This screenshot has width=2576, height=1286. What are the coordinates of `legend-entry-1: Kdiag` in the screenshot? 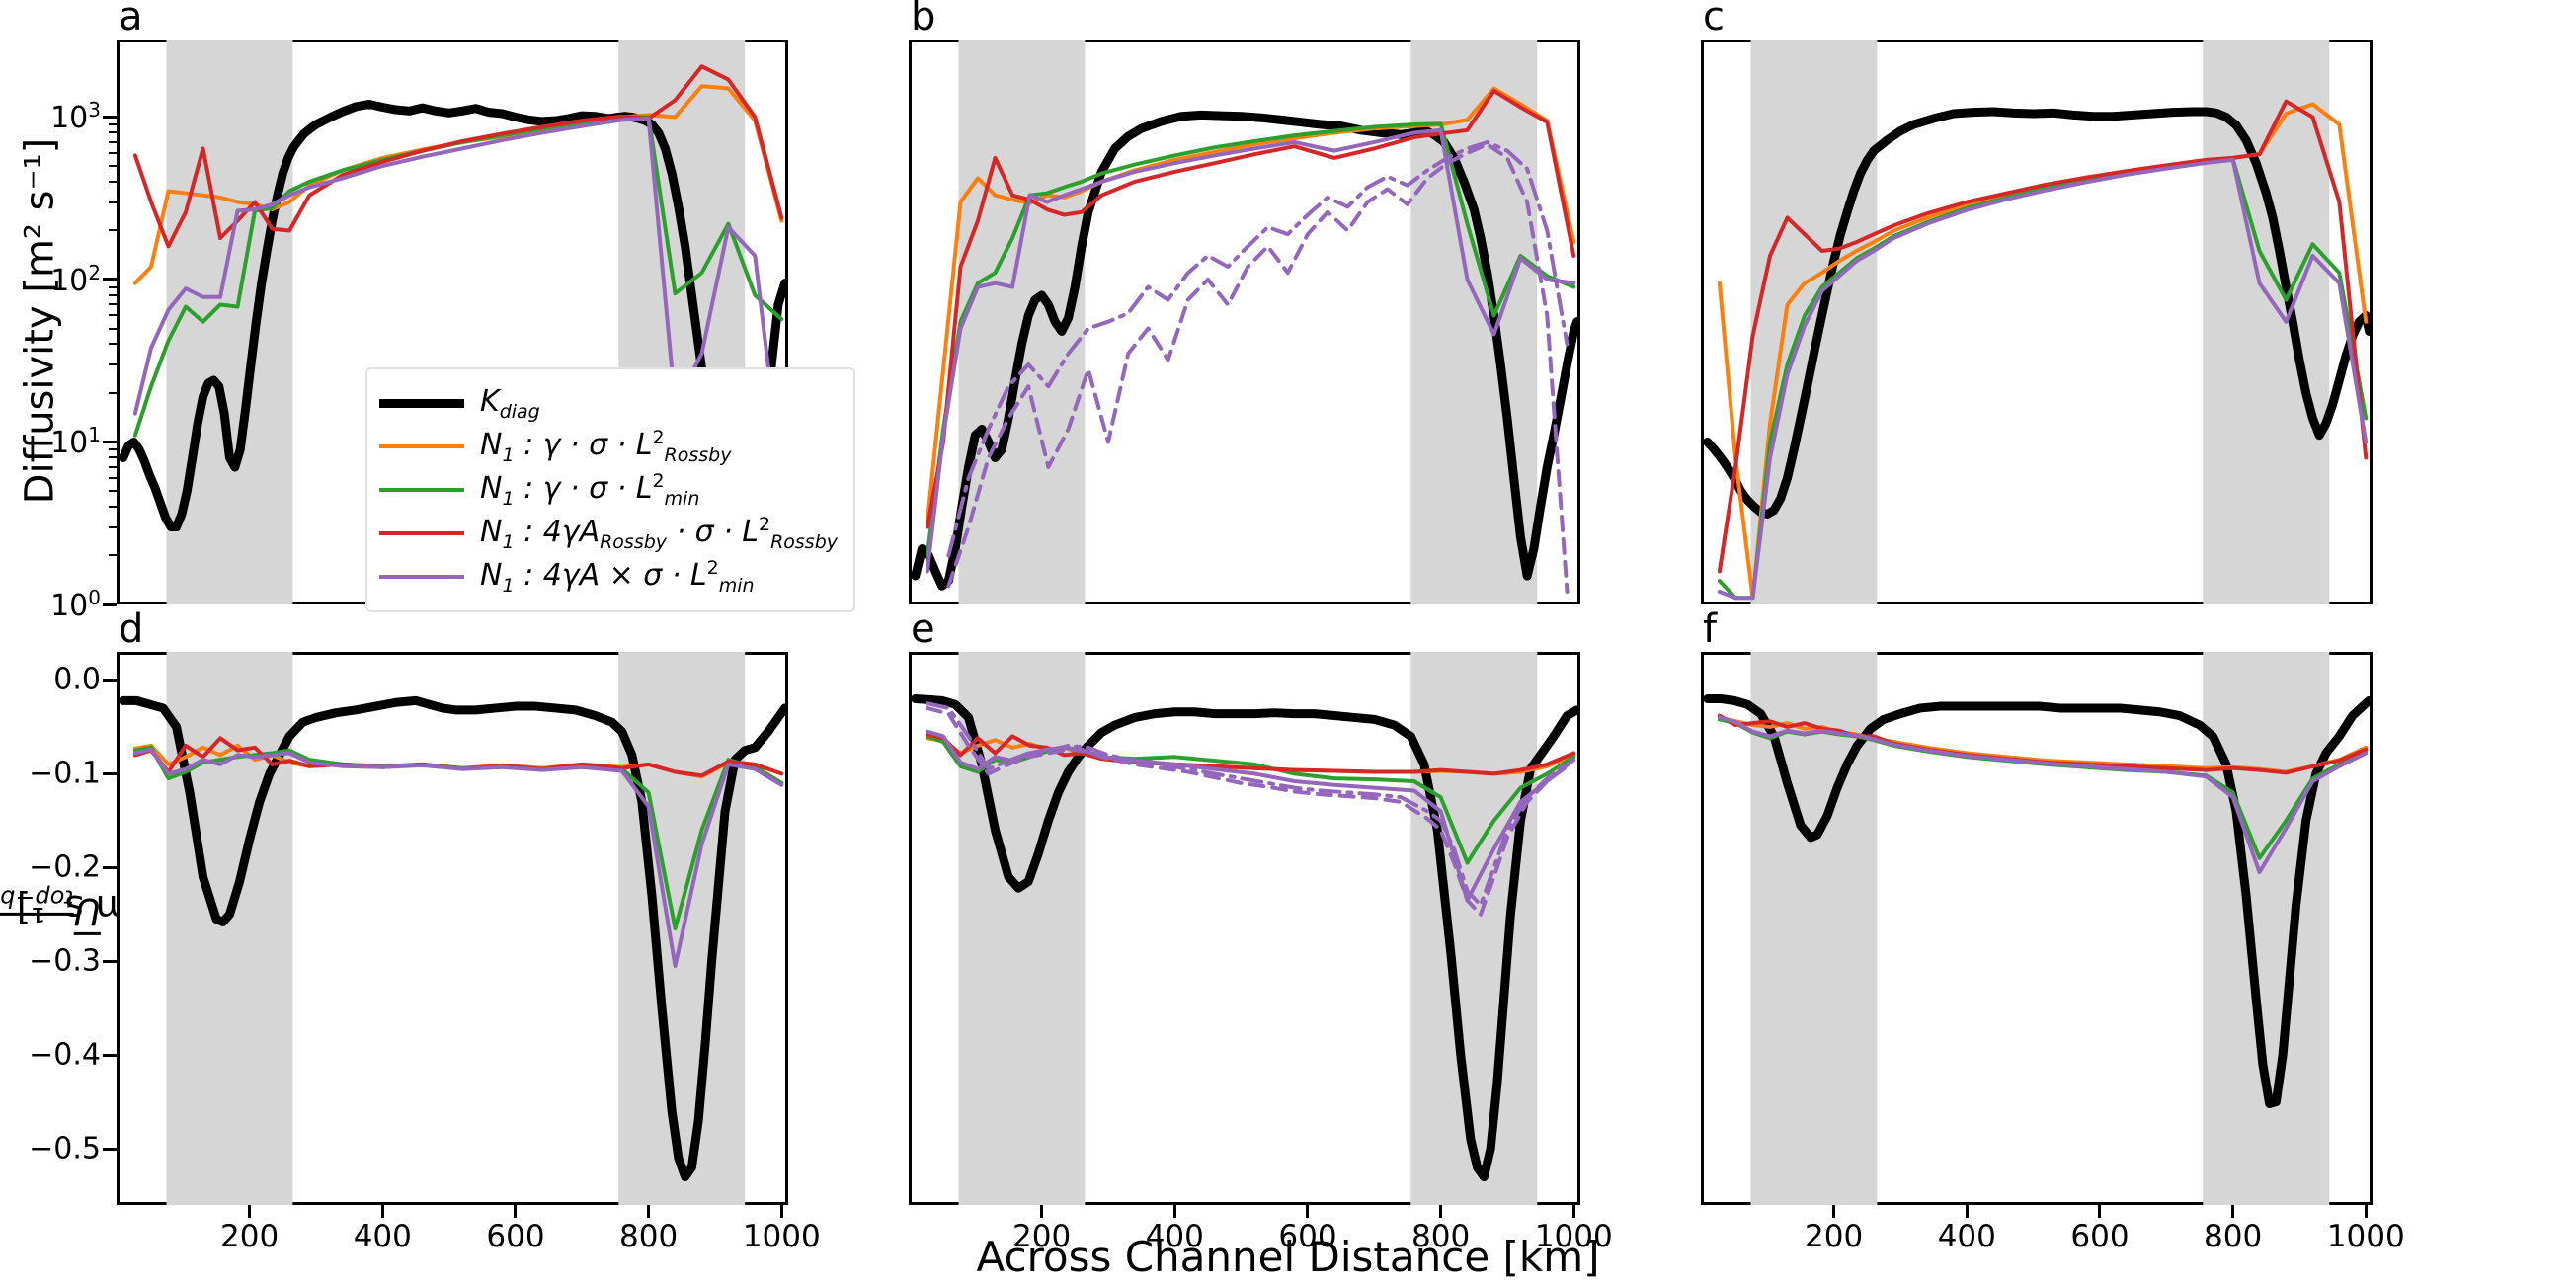 It's located at (608, 403).